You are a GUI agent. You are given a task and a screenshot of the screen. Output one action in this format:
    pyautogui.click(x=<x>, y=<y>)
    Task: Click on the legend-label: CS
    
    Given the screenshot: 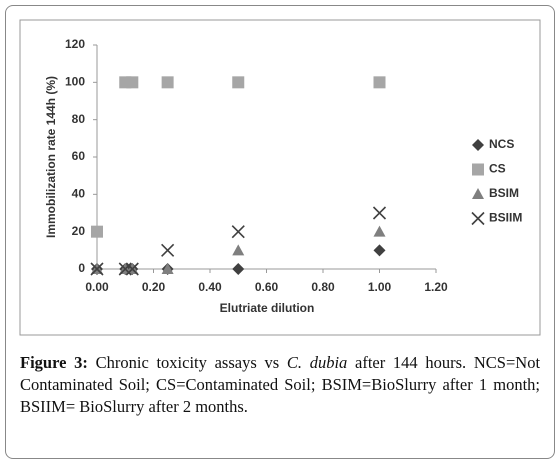 What is the action you would take?
    pyautogui.click(x=497, y=169)
    